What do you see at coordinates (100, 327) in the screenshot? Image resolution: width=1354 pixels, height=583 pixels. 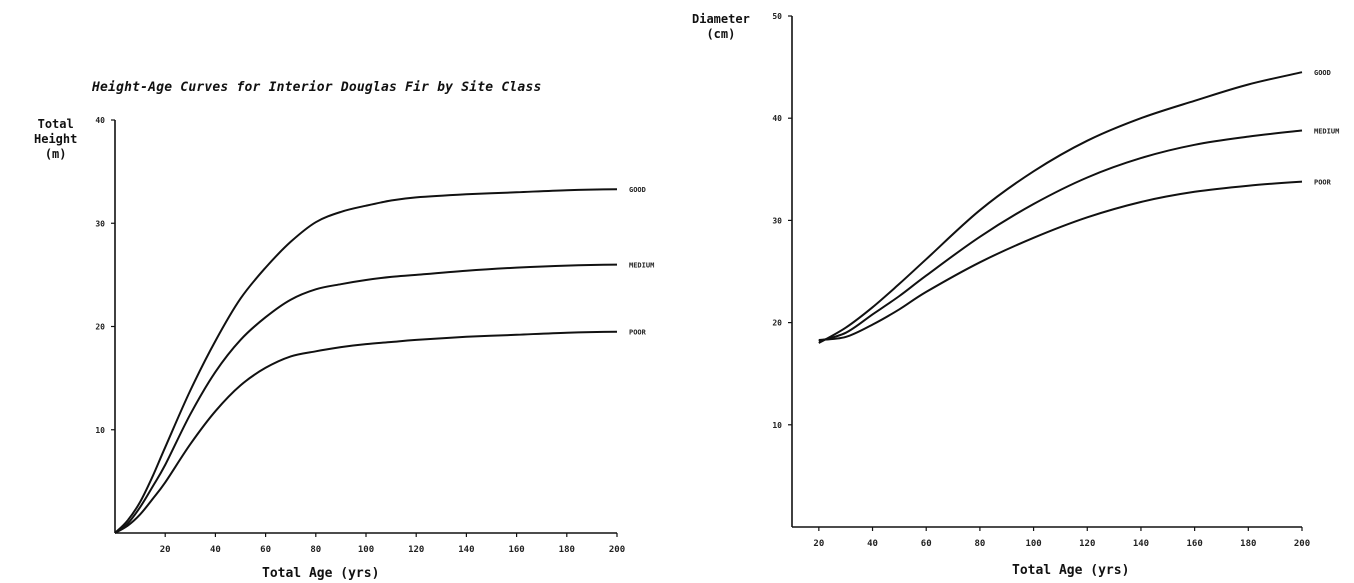 I see `chart1-y-tick-label: 20` at bounding box center [100, 327].